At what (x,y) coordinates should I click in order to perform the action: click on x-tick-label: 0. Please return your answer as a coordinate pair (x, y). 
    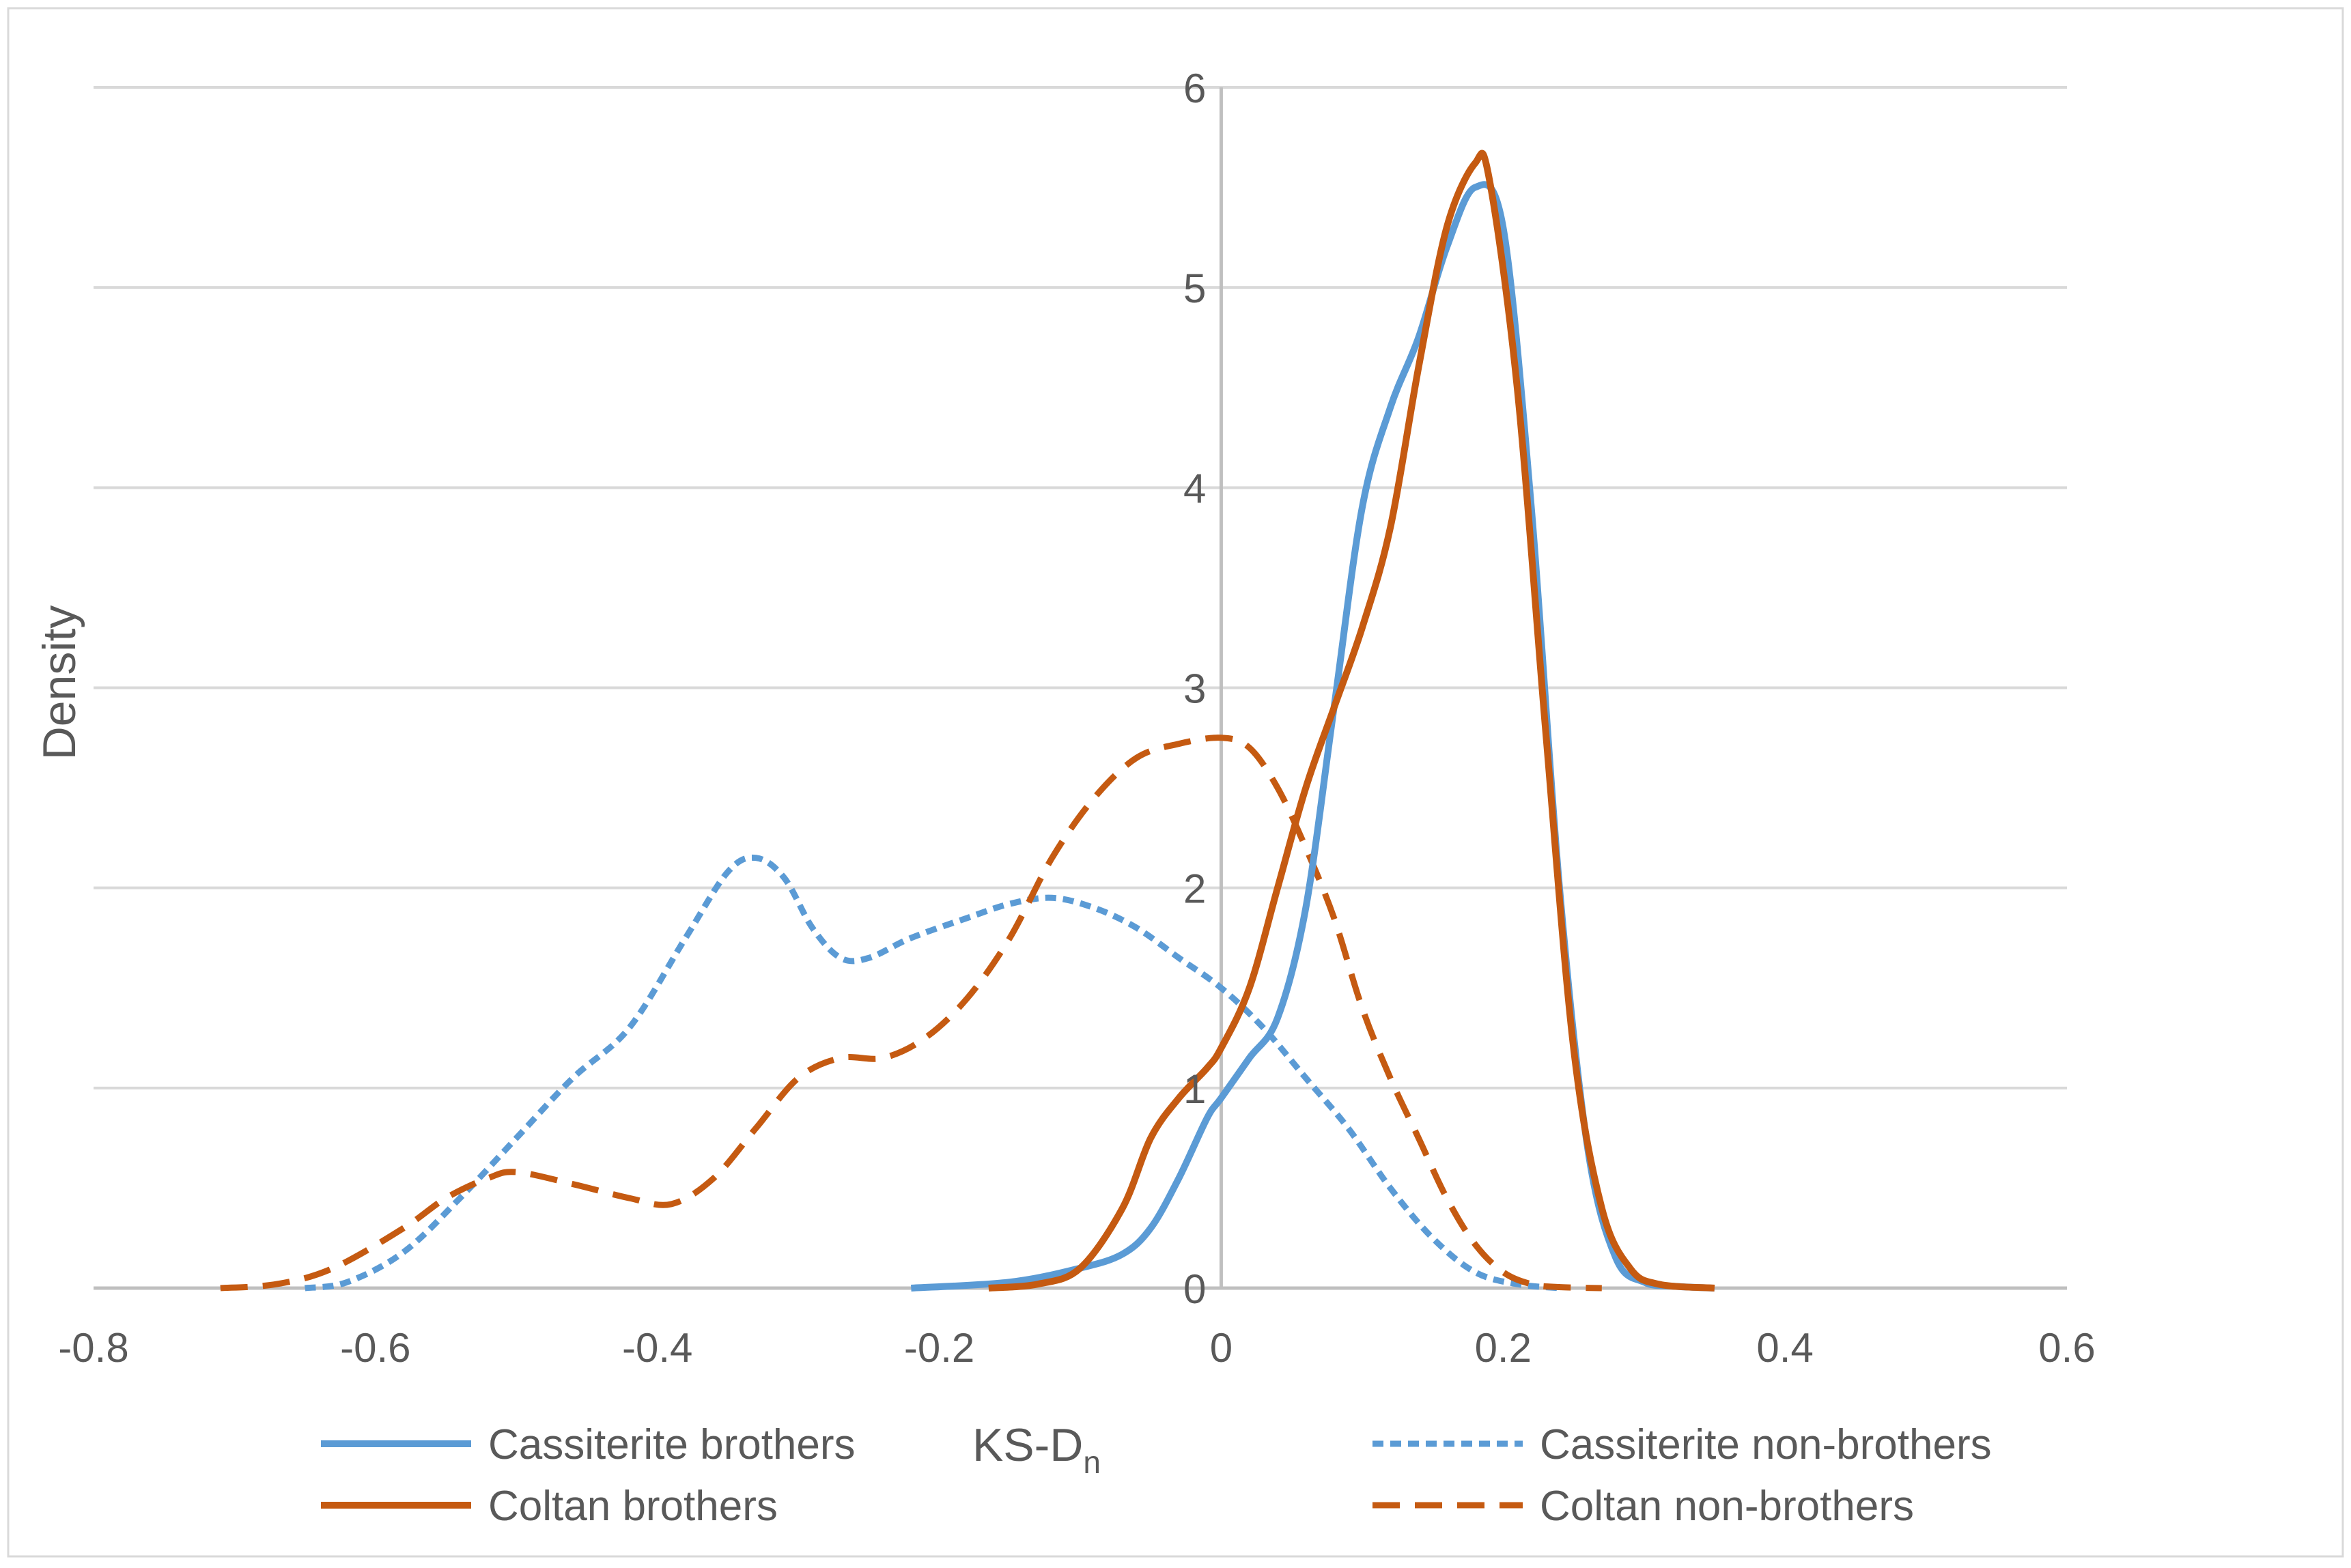
    Looking at the image, I should click on (1221, 1348).